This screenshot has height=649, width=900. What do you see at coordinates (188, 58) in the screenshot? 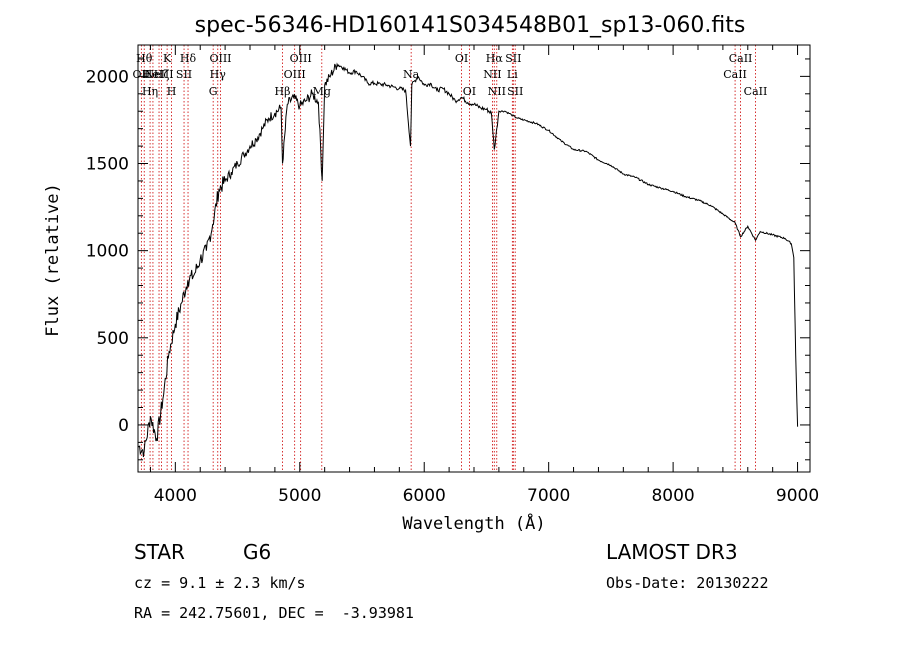
I see `line-marker-label: Hδ` at bounding box center [188, 58].